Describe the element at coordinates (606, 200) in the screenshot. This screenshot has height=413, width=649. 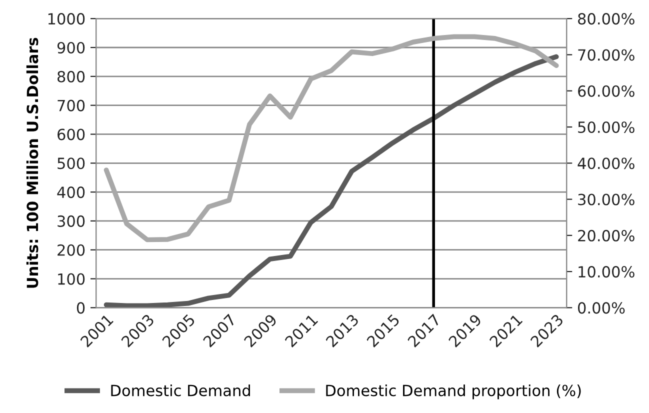
I see `y2-tick-label: 30.00%` at that location.